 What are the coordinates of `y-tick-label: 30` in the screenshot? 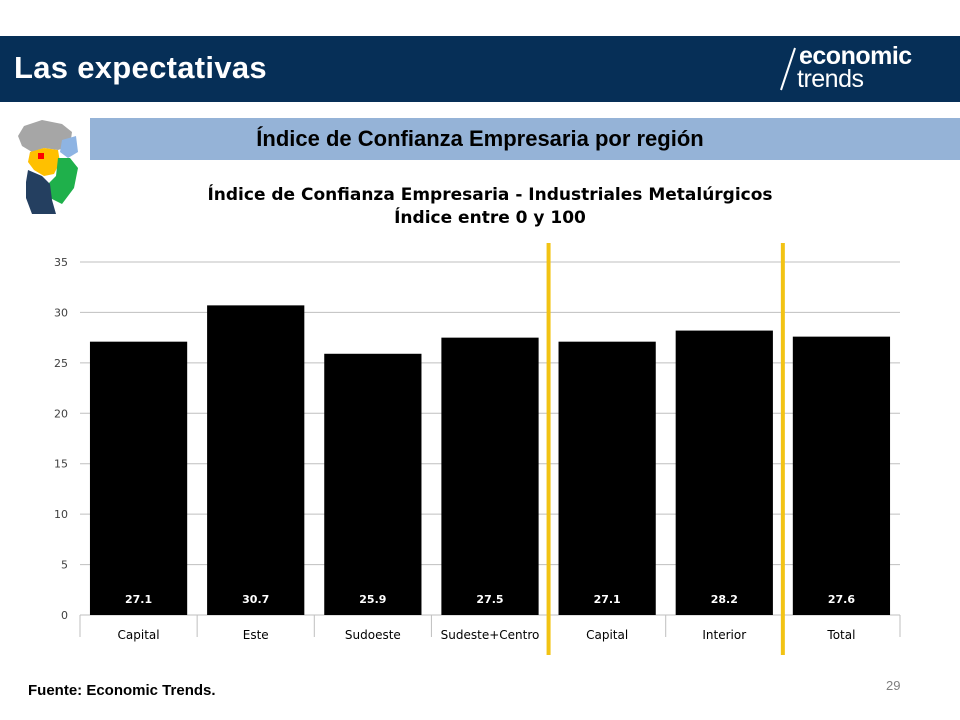 It's located at (61, 312).